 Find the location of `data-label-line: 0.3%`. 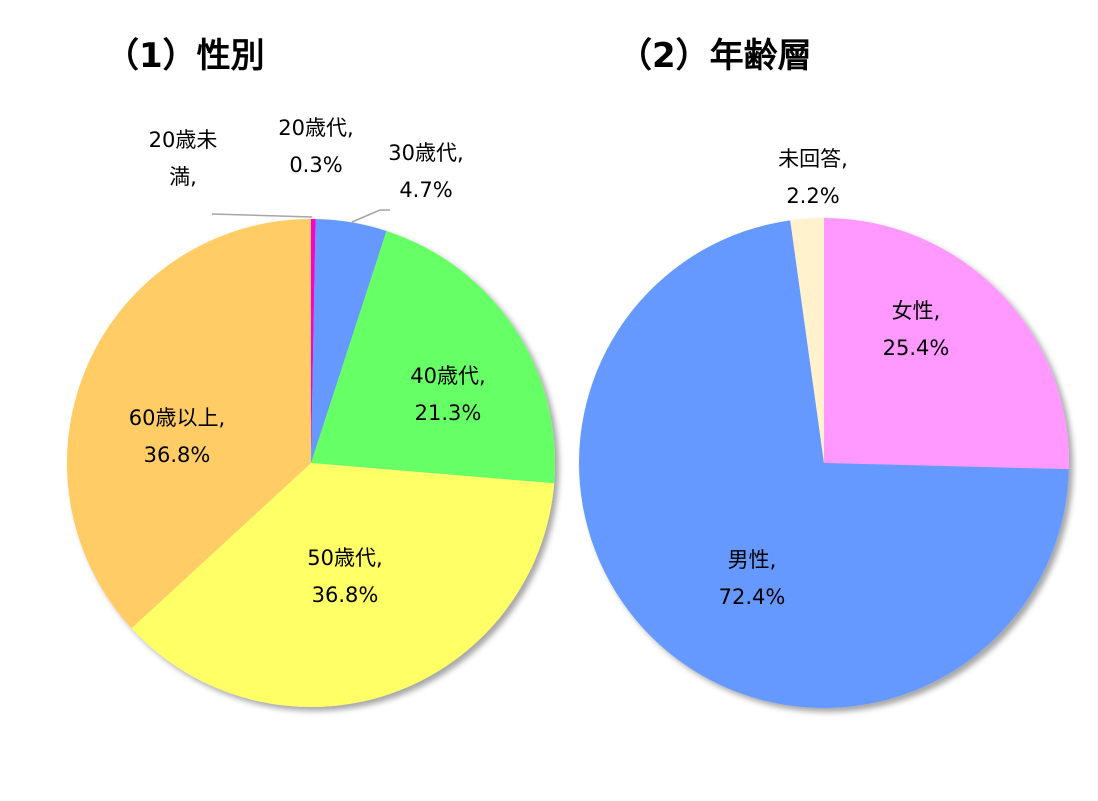

data-label-line: 0.3% is located at coordinates (315, 165).